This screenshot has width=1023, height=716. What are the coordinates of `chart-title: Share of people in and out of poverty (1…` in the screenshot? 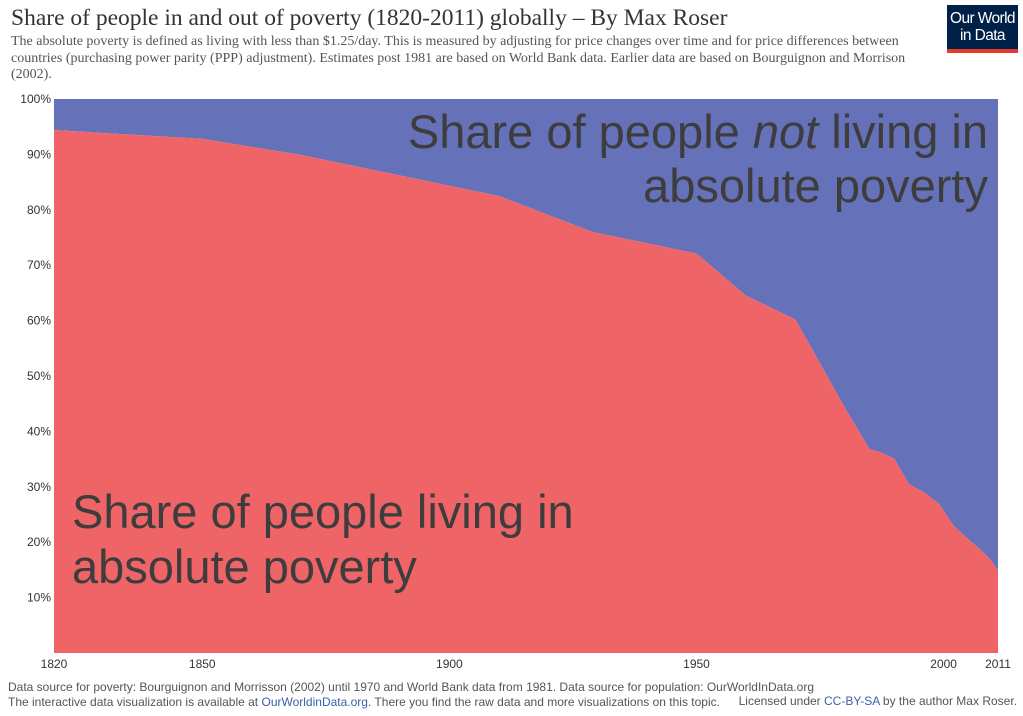 It's located at (369, 18).